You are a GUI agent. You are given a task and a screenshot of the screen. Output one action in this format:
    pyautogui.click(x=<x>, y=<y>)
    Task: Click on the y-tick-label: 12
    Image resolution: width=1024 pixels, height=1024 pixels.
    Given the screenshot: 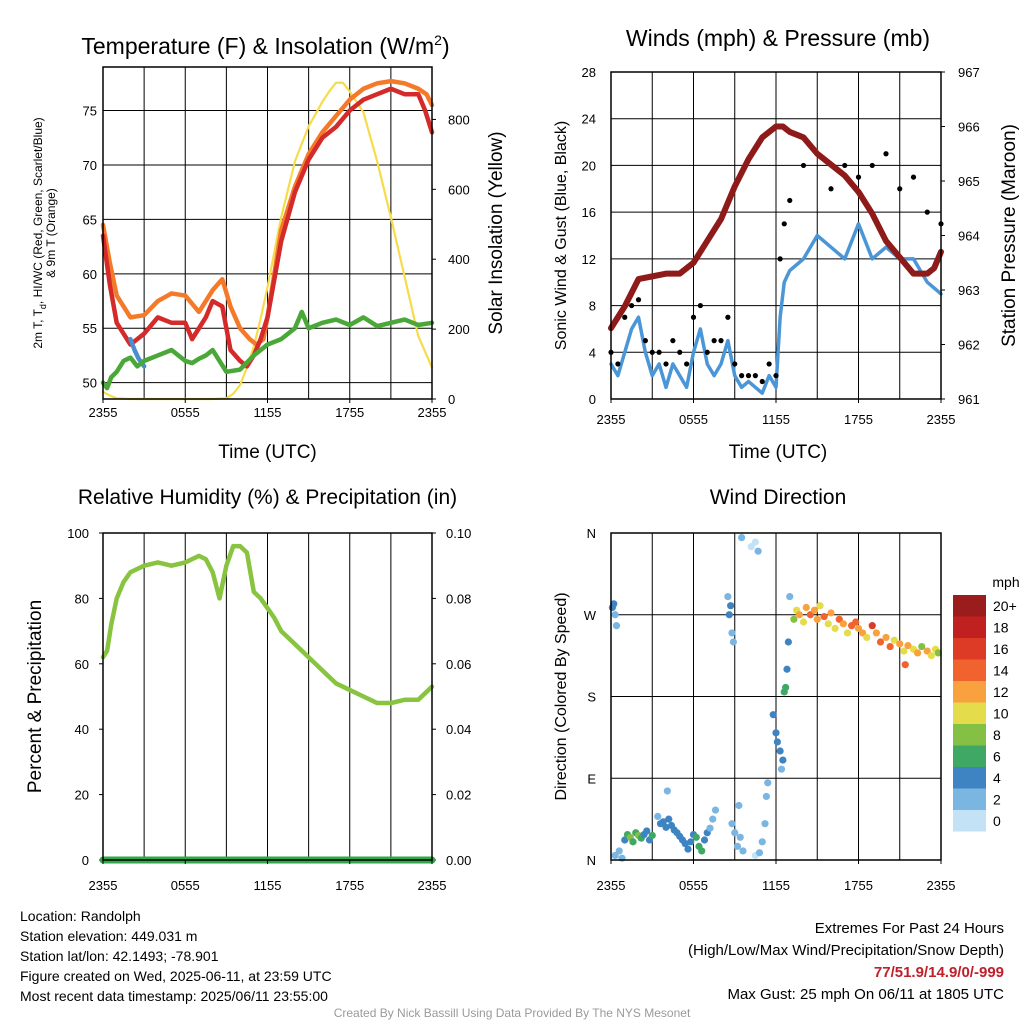 What is the action you would take?
    pyautogui.click(x=589, y=259)
    